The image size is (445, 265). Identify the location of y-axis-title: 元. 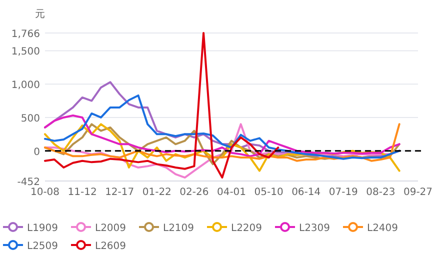
(40, 14).